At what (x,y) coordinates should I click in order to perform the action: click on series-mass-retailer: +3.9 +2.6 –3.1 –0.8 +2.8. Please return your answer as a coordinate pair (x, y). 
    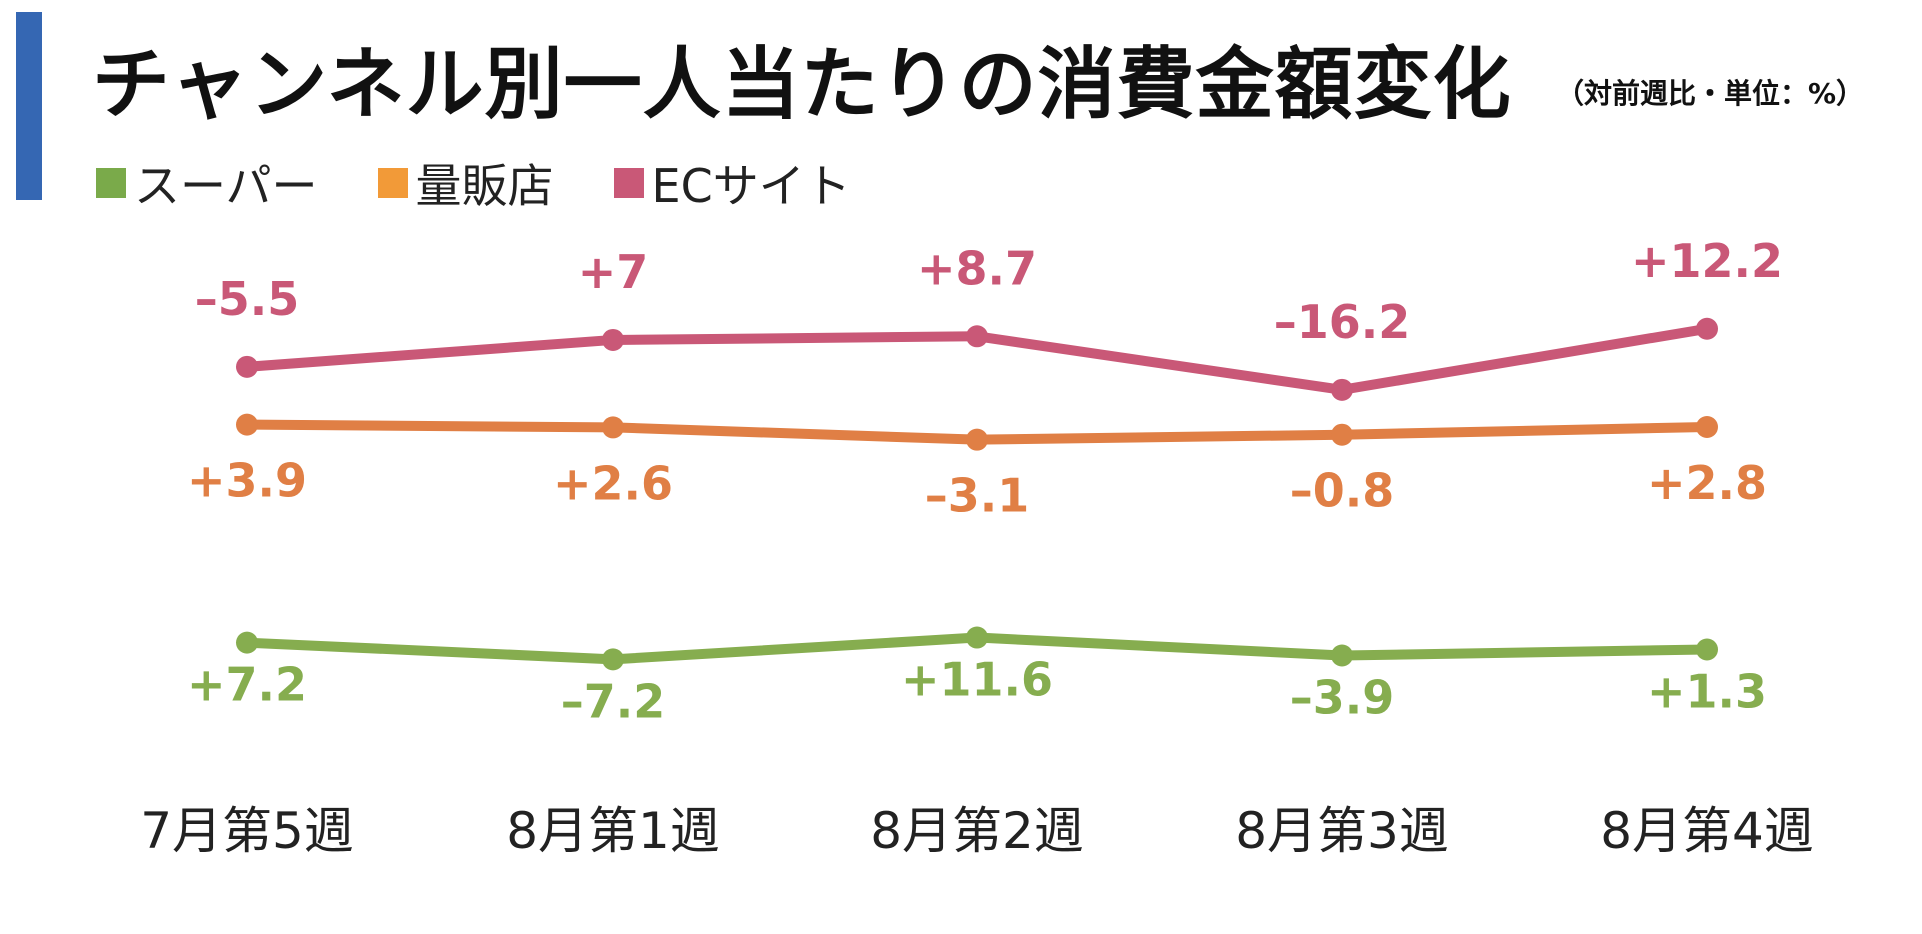
    Looking at the image, I should click on (977, 468).